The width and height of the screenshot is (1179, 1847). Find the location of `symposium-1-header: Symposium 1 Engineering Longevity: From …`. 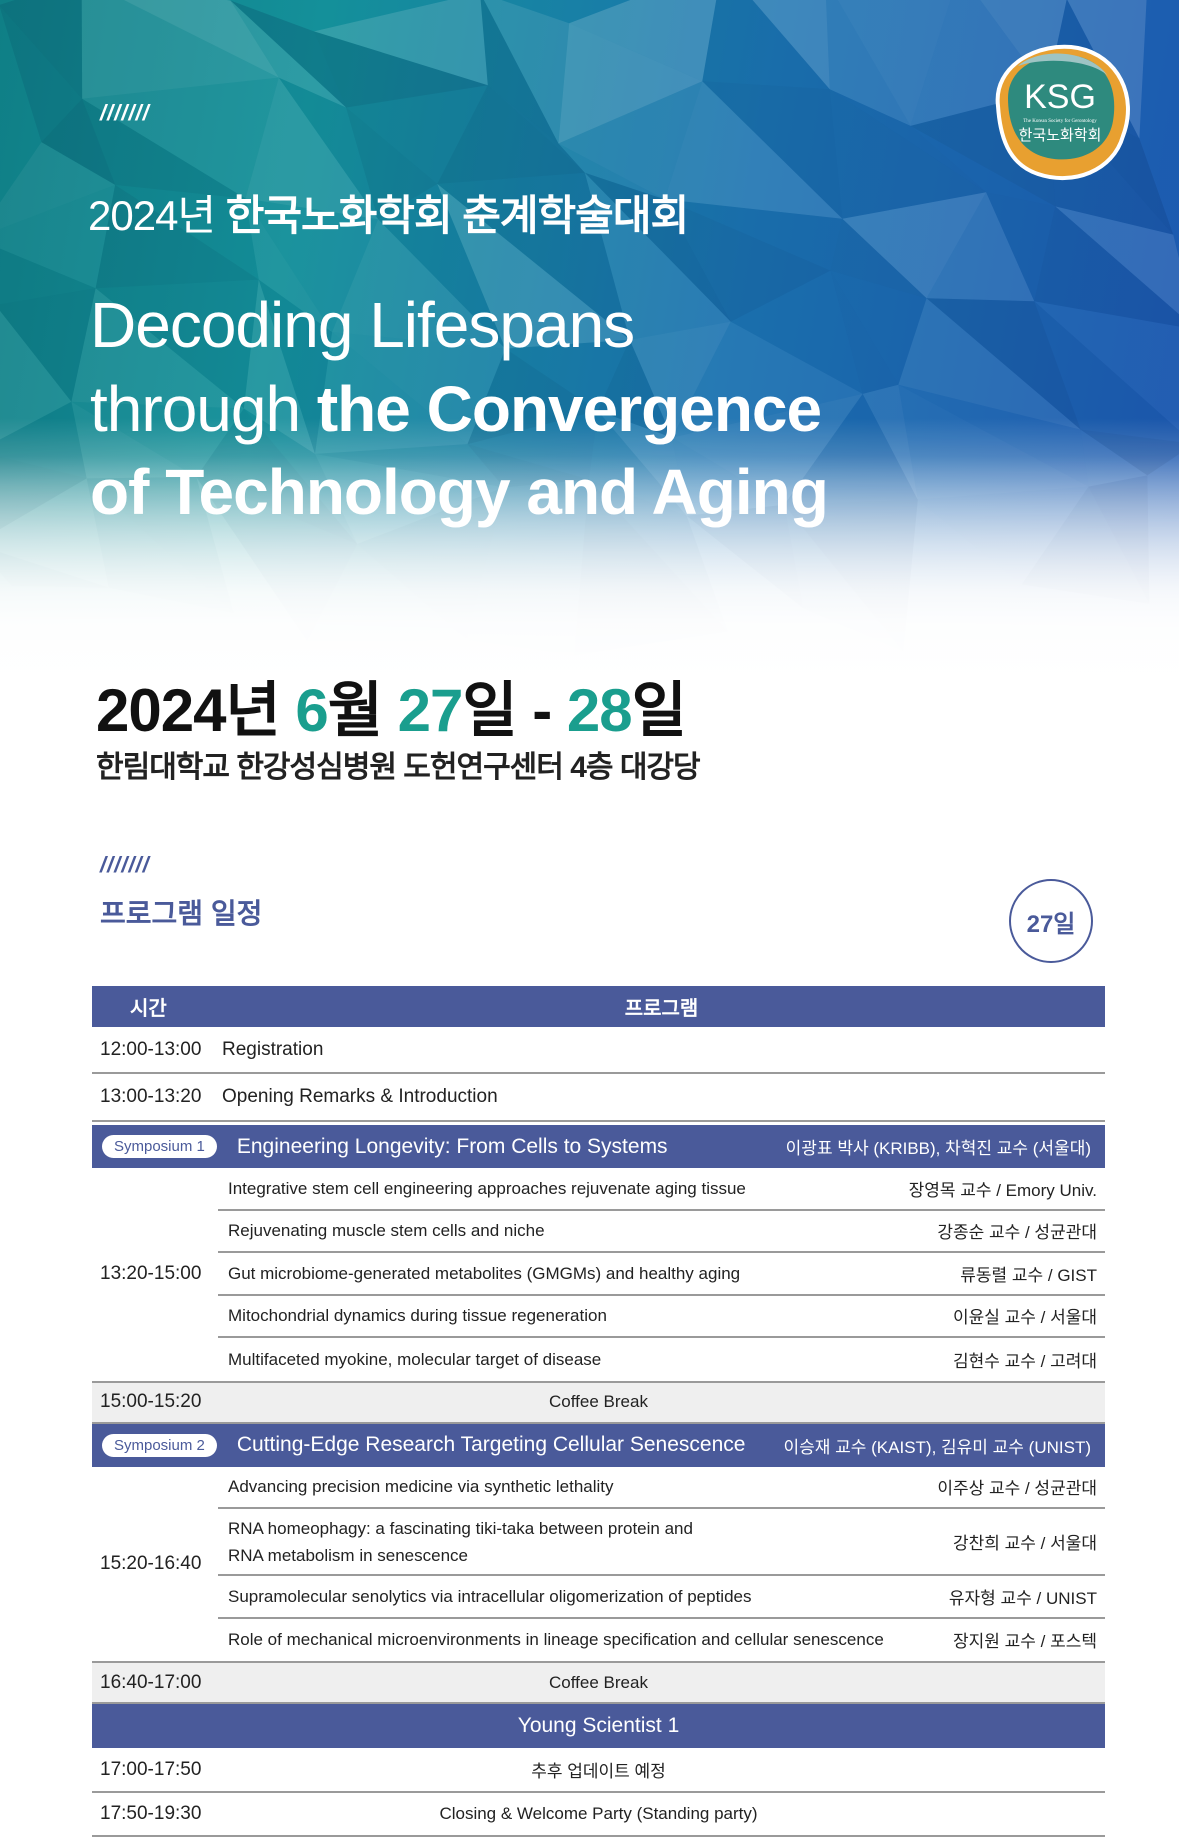

symposium-1-header: Symposium 1 Engineering Longevity: From … is located at coordinates (598, 1146).